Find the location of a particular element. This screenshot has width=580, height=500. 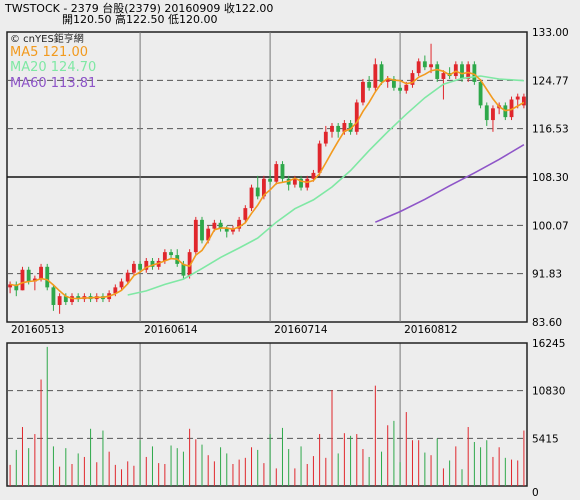

legend-ma5: MA5 121.00 is located at coordinates (49, 52).